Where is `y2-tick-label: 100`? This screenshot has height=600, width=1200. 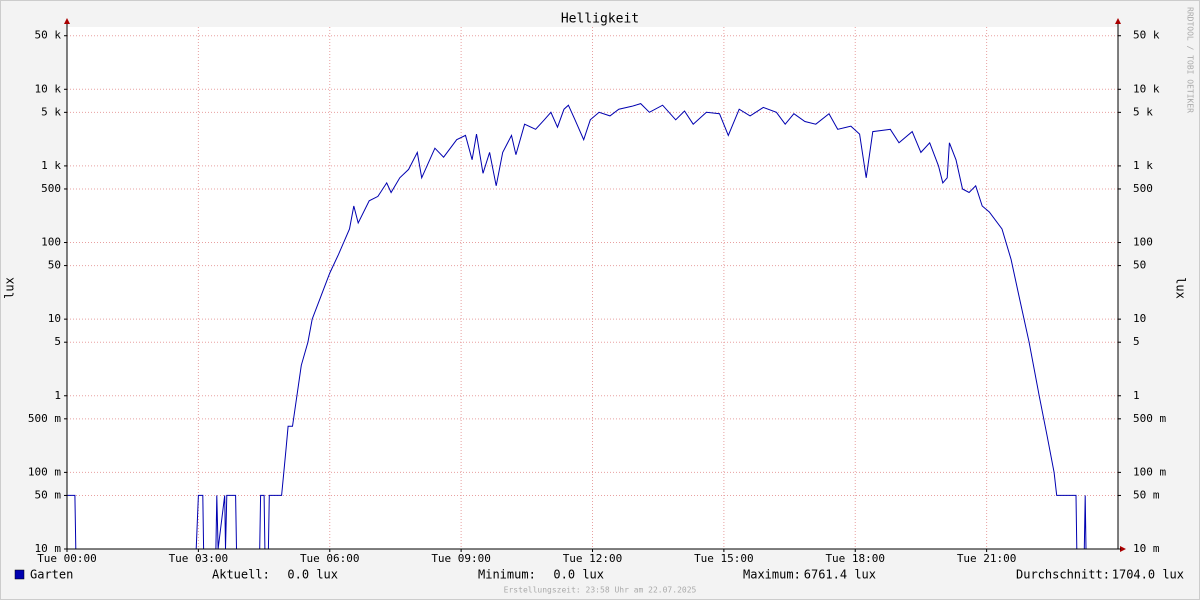
y2-tick-label: 100 is located at coordinates (1143, 242).